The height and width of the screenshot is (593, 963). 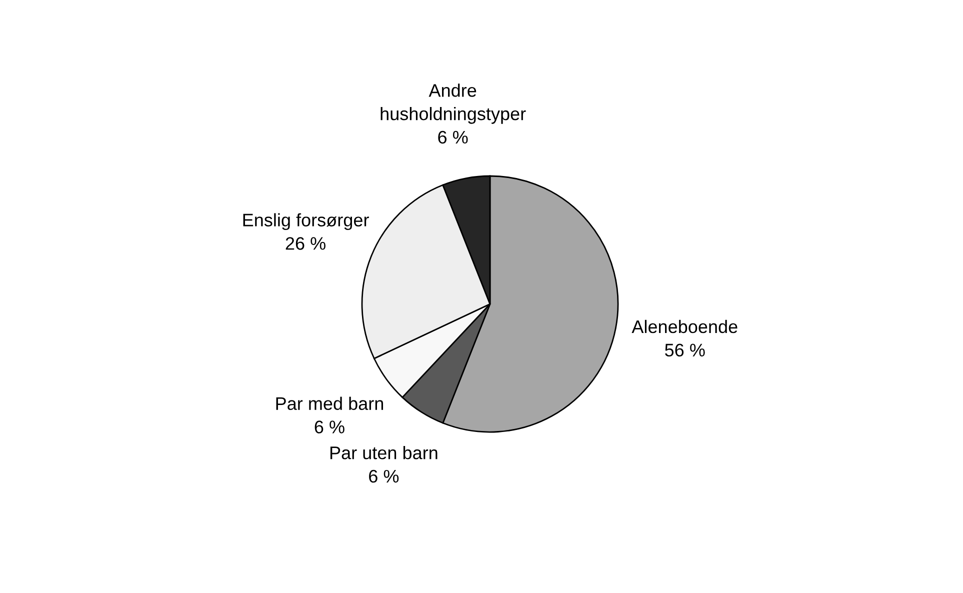 I want to click on data-label: 56 %, so click(x=685, y=350).